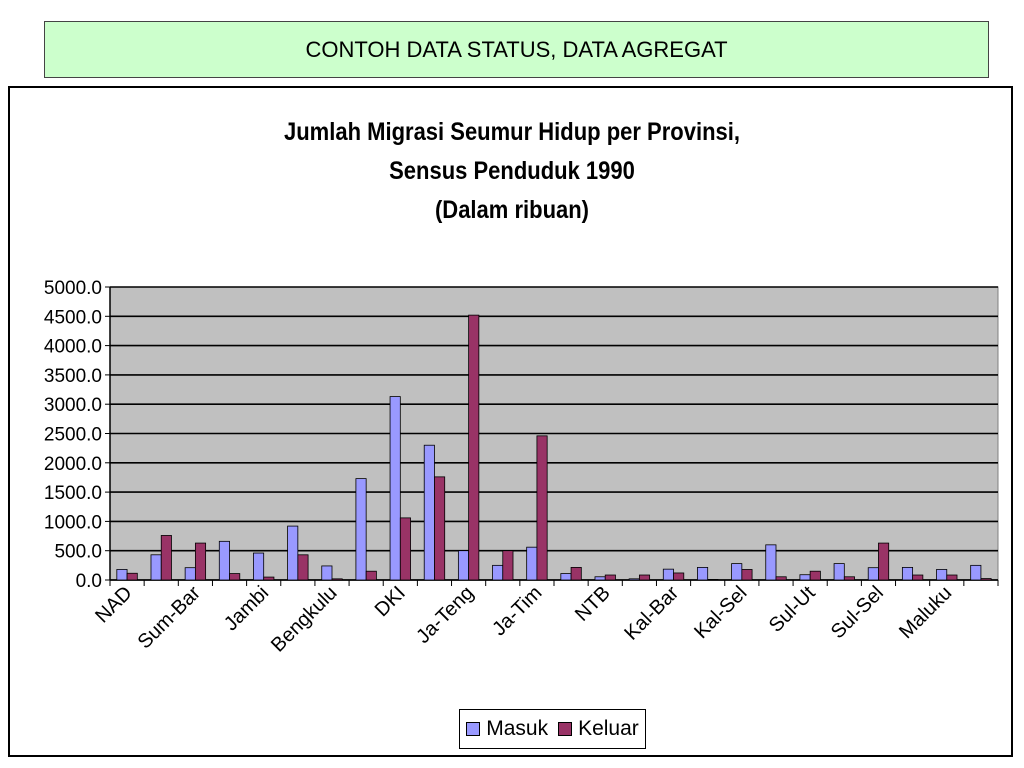 The image size is (1024, 768). I want to click on legend-swatch-keluar, so click(565, 729).